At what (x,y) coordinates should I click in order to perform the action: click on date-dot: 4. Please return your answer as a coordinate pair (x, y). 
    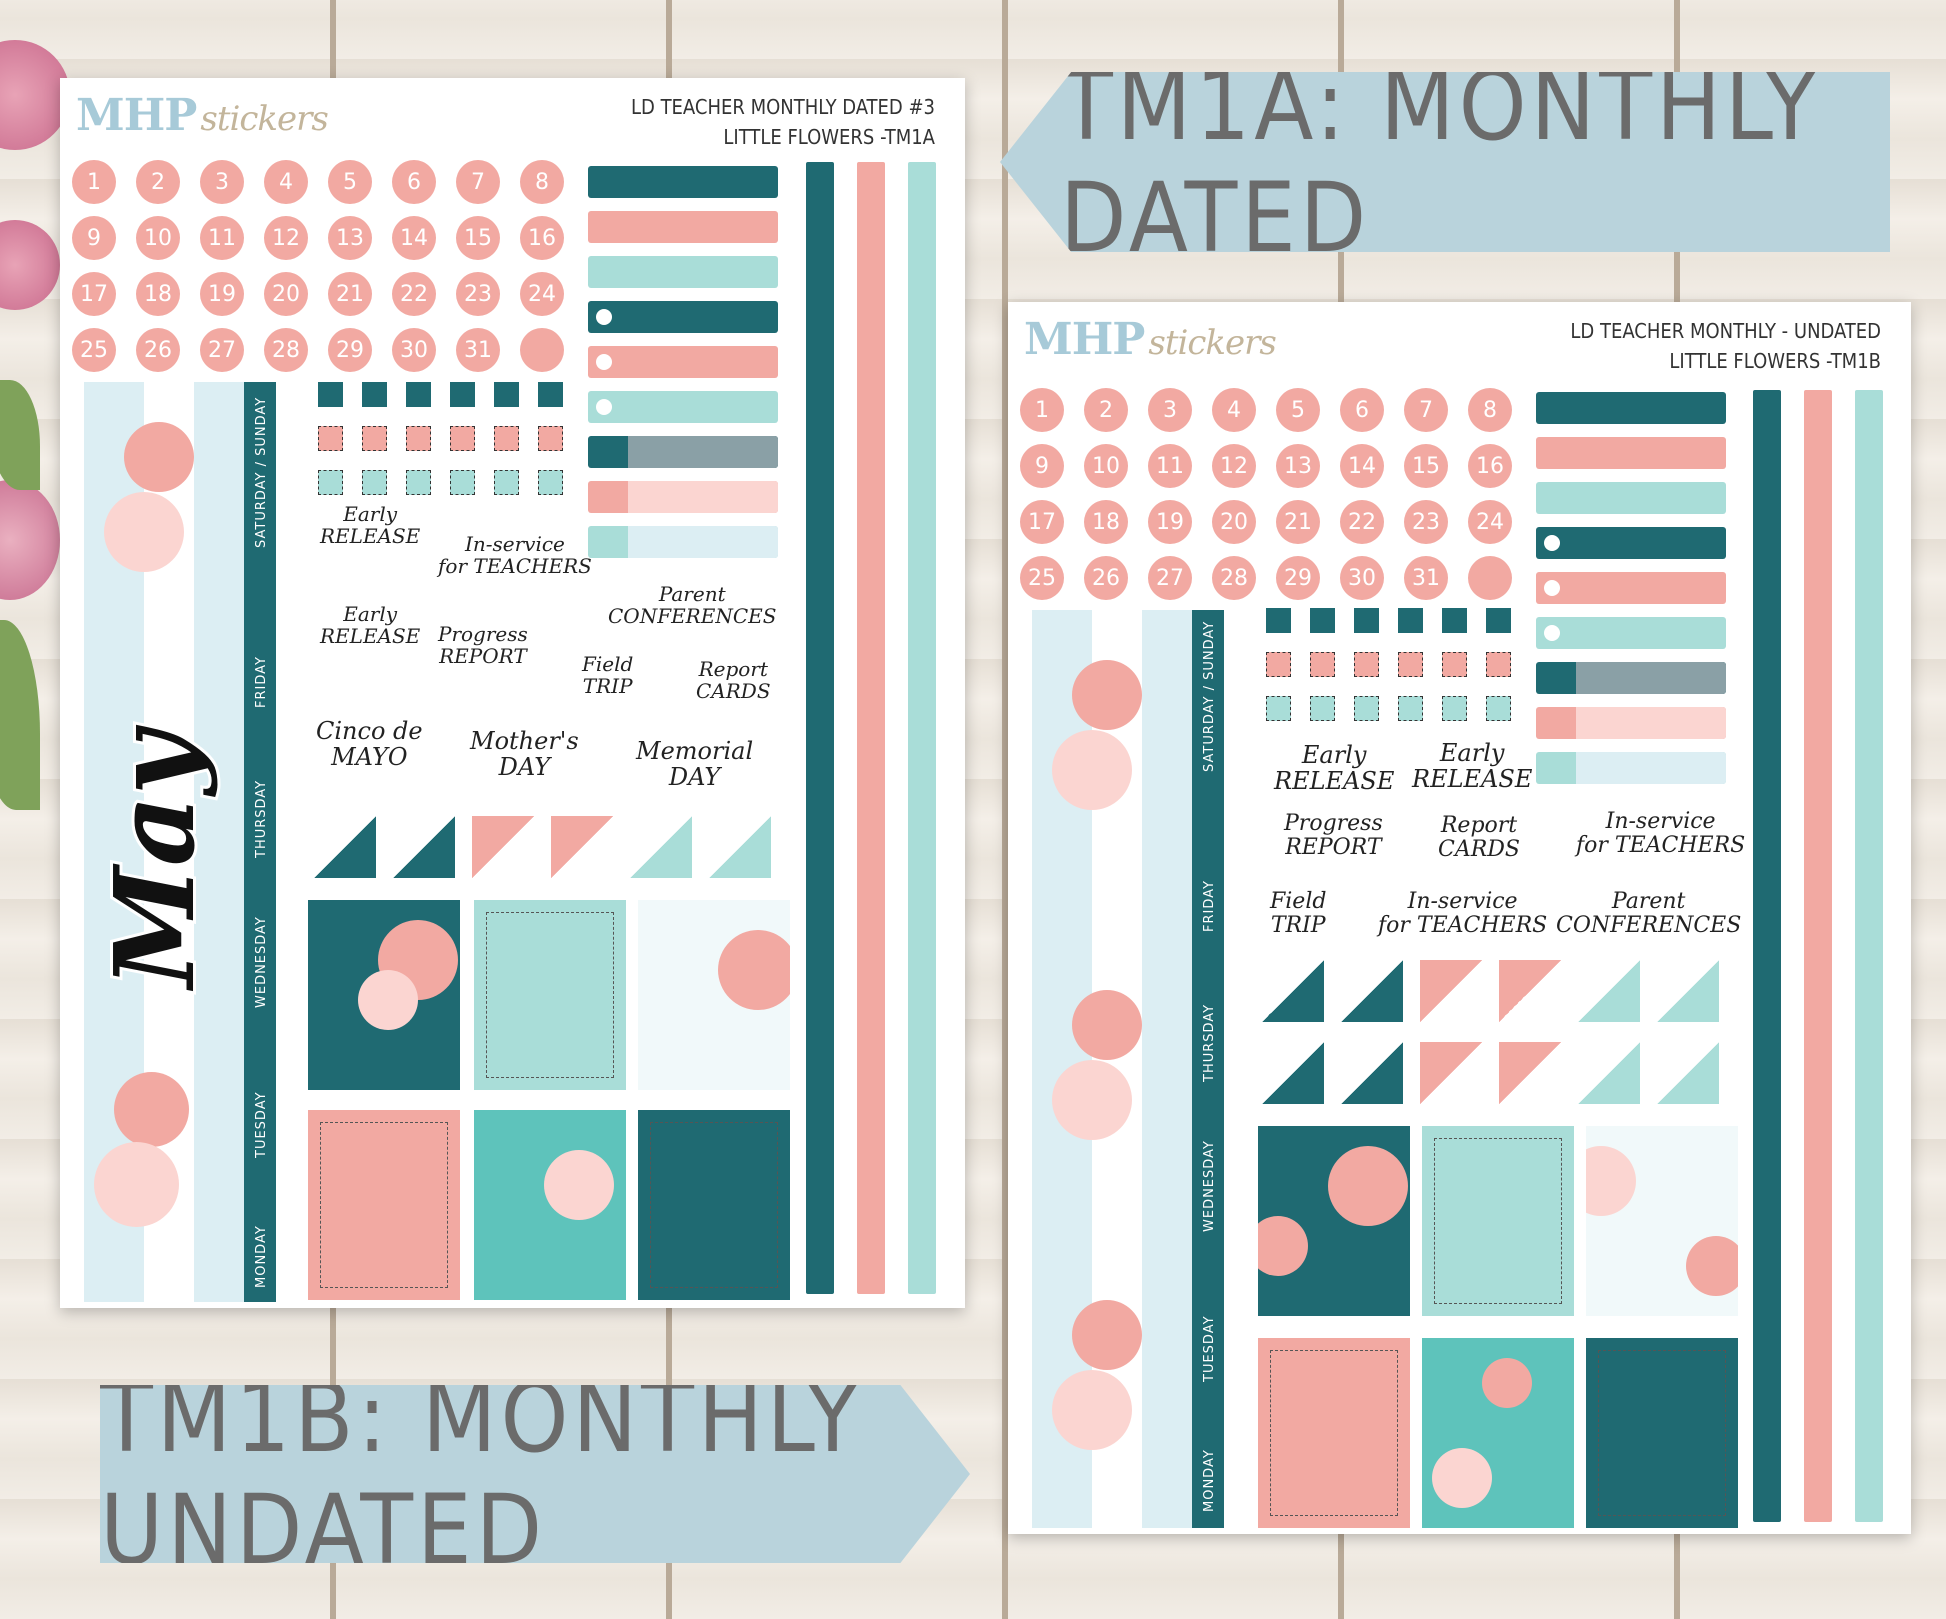
    Looking at the image, I should click on (1234, 410).